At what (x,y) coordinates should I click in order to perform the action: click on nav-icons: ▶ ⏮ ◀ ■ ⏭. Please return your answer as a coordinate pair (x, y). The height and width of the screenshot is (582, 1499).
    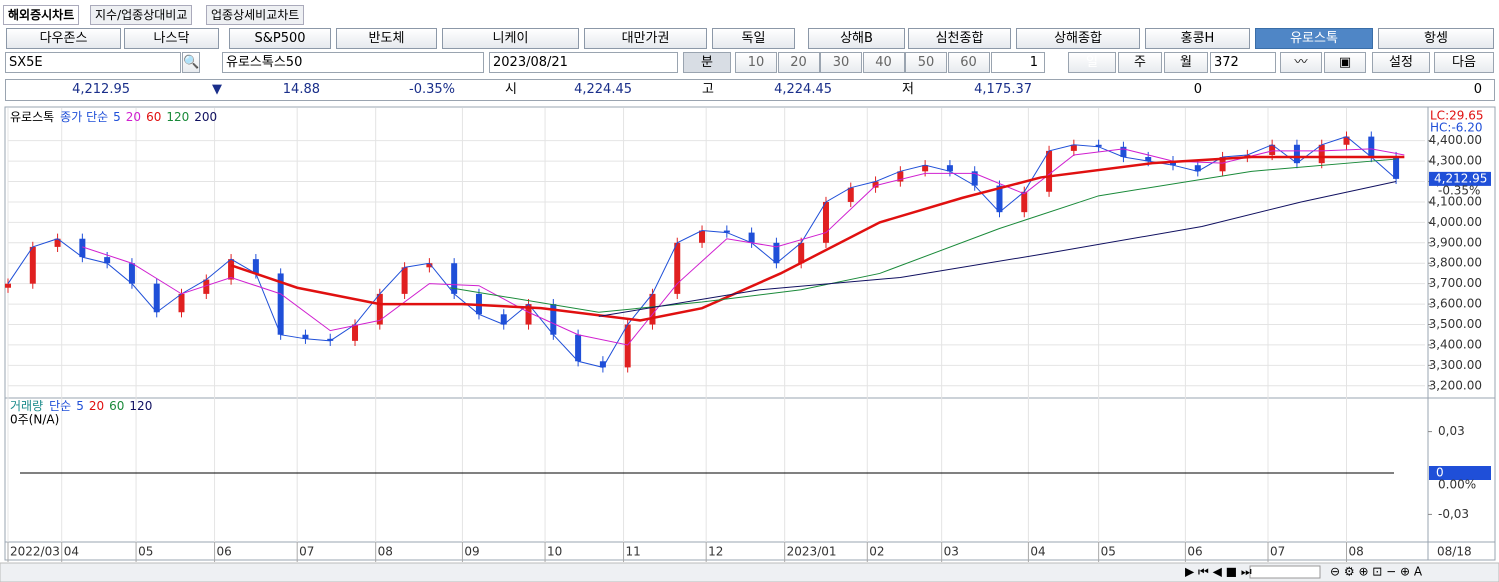
    Looking at the image, I should click on (1218, 572).